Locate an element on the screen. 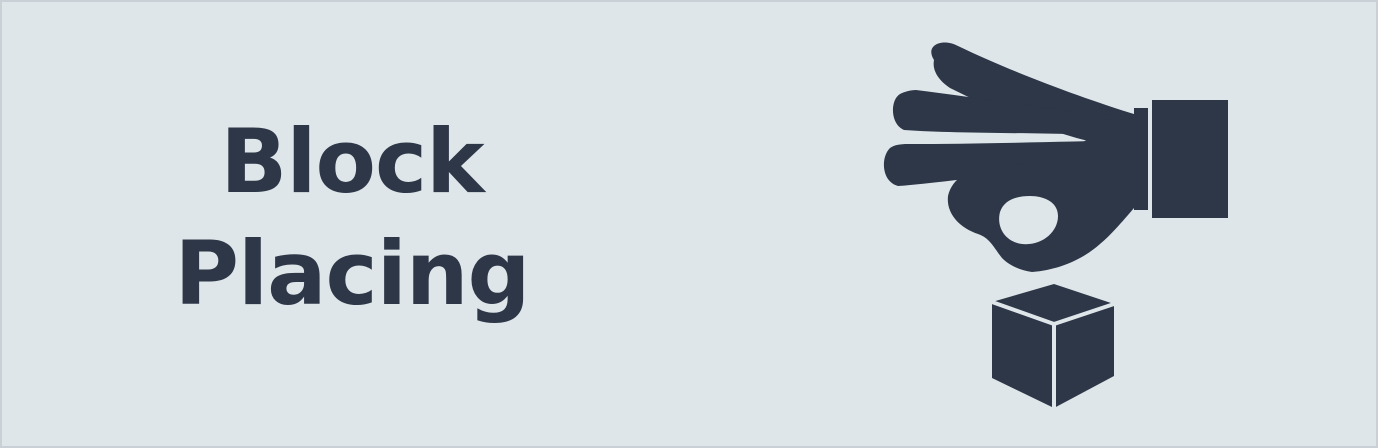 Image resolution: width=1378 pixels, height=448 pixels. sleeve-cuff-icon is located at coordinates (1190, 159).